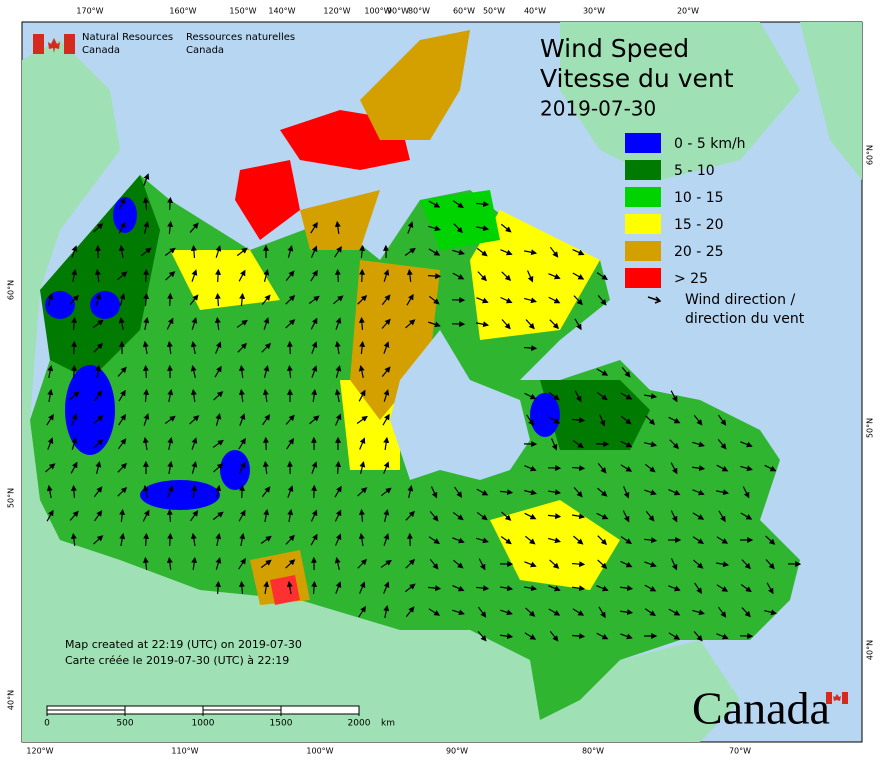 The height and width of the screenshot is (764, 880). Describe the element at coordinates (240, 37) in the screenshot. I see `agency-fr: Ressources naturelles` at that location.